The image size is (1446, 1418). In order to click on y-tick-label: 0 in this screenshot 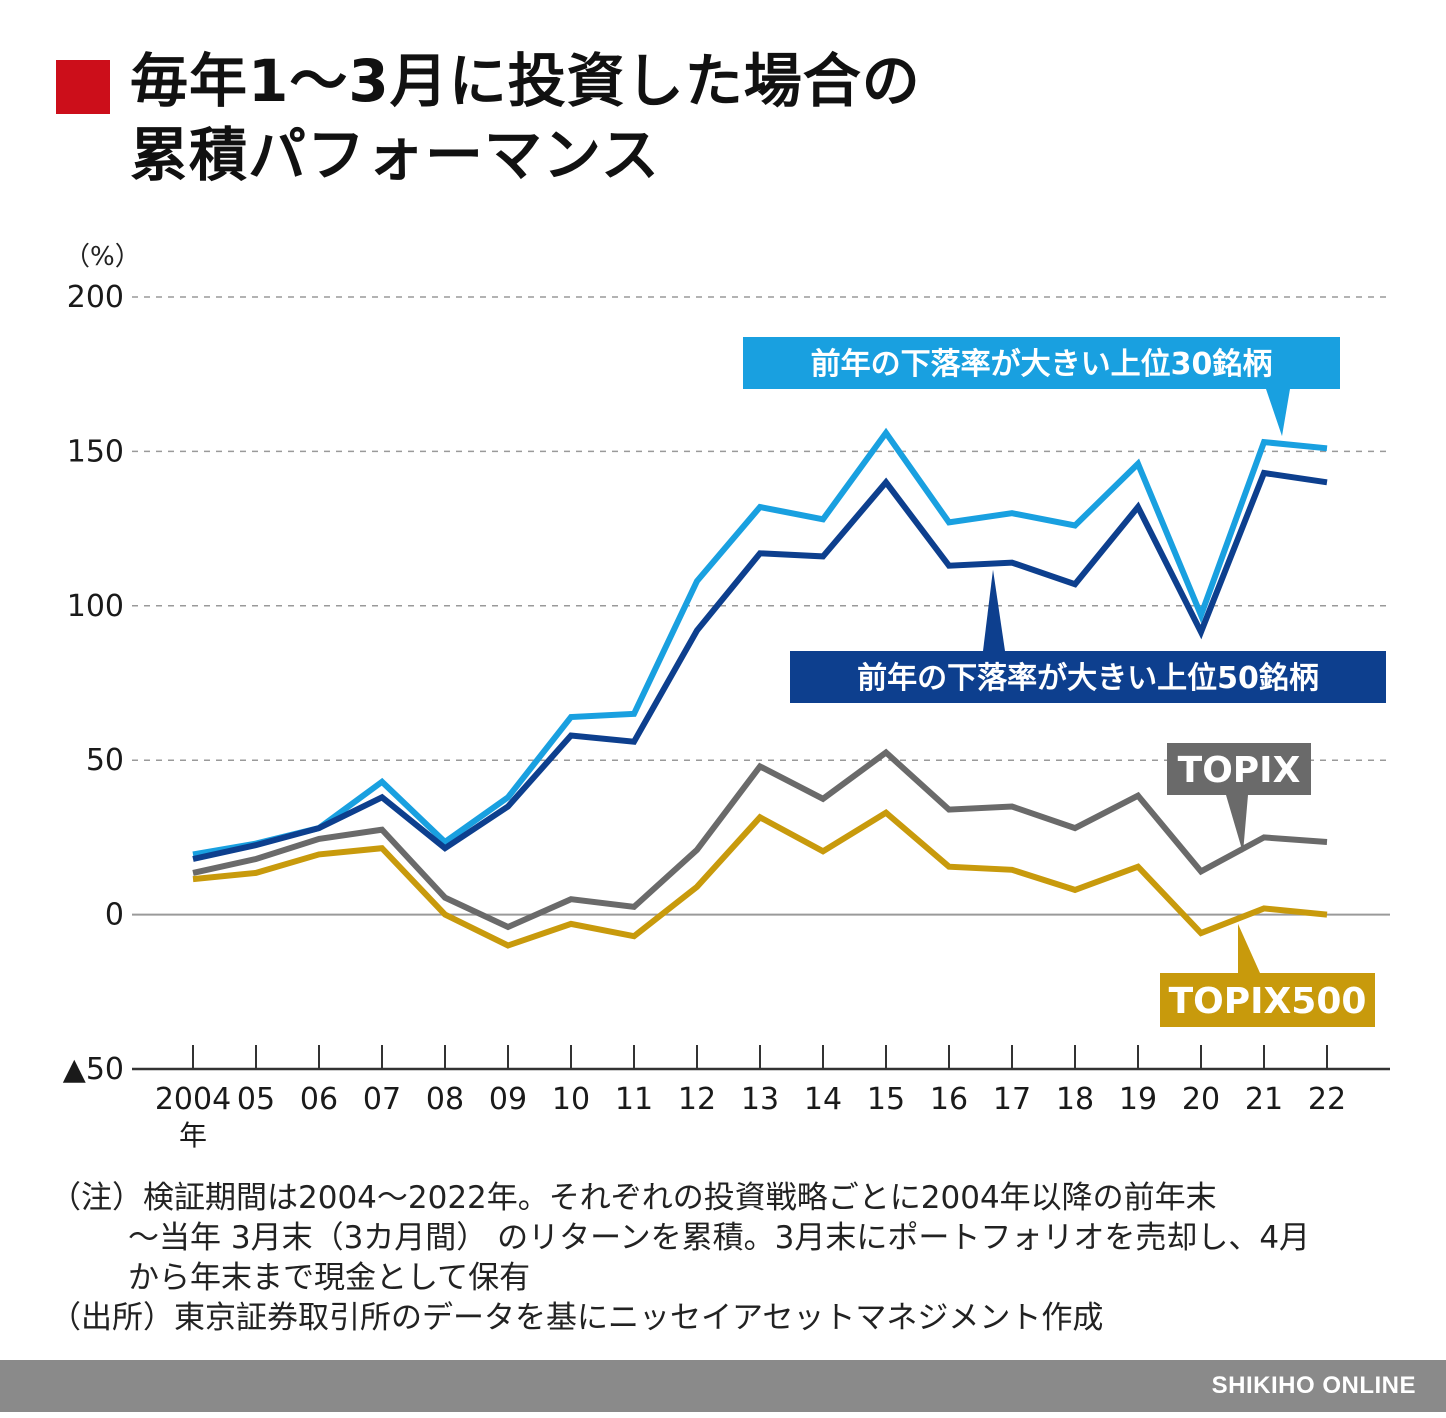, I will do `click(114, 915)`.